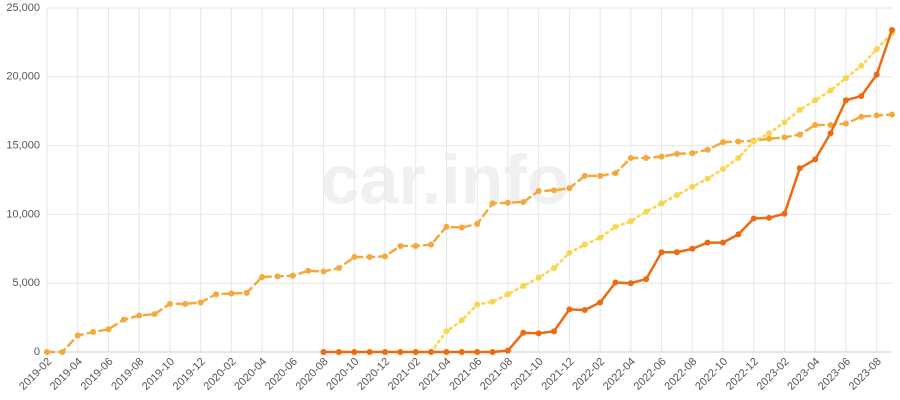 The width and height of the screenshot is (900, 400). Describe the element at coordinates (404, 374) in the screenshot. I see `x-tick-label: 2021-02` at that location.